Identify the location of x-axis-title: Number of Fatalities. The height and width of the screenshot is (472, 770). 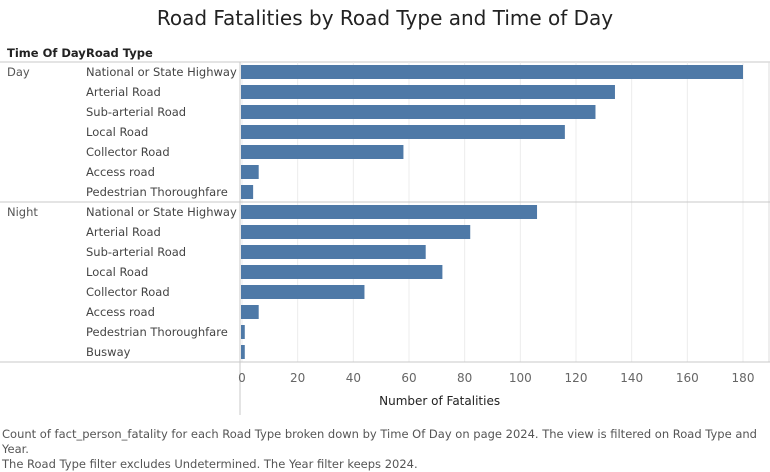
(439, 401).